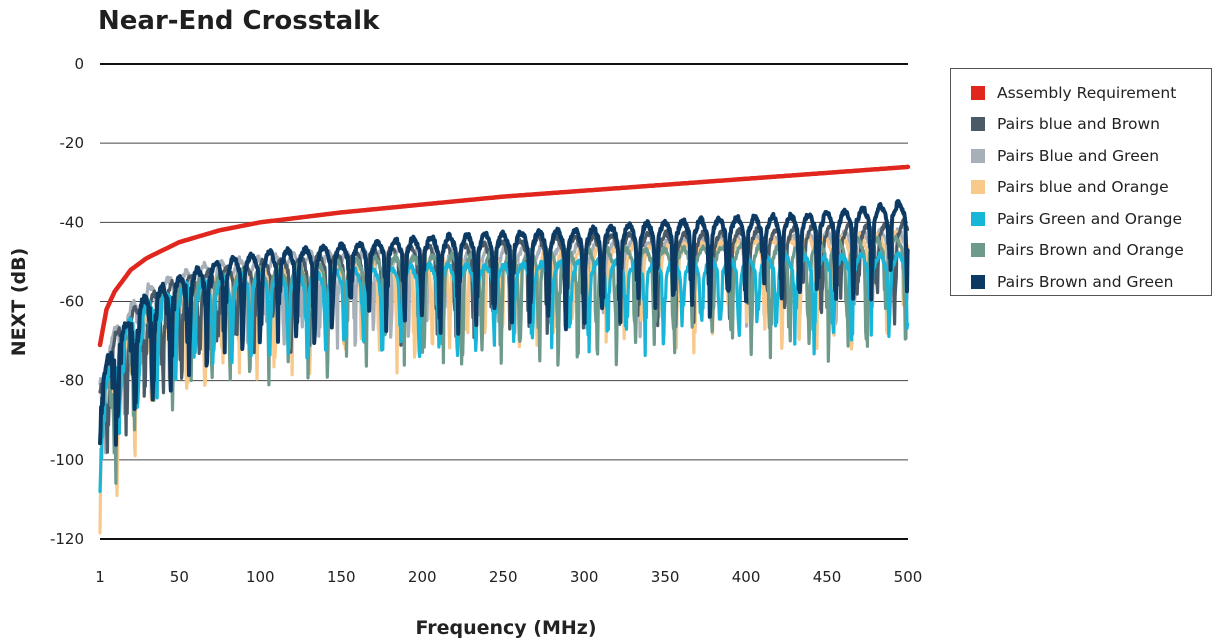 This screenshot has height=642, width=1213. What do you see at coordinates (72, 381) in the screenshot?
I see `y-tick-label: -80` at bounding box center [72, 381].